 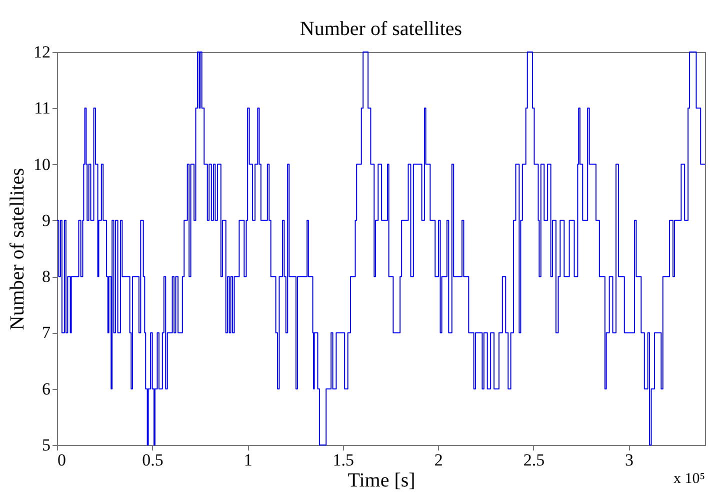 I want to click on y-tick-label: 7, so click(x=46, y=332).